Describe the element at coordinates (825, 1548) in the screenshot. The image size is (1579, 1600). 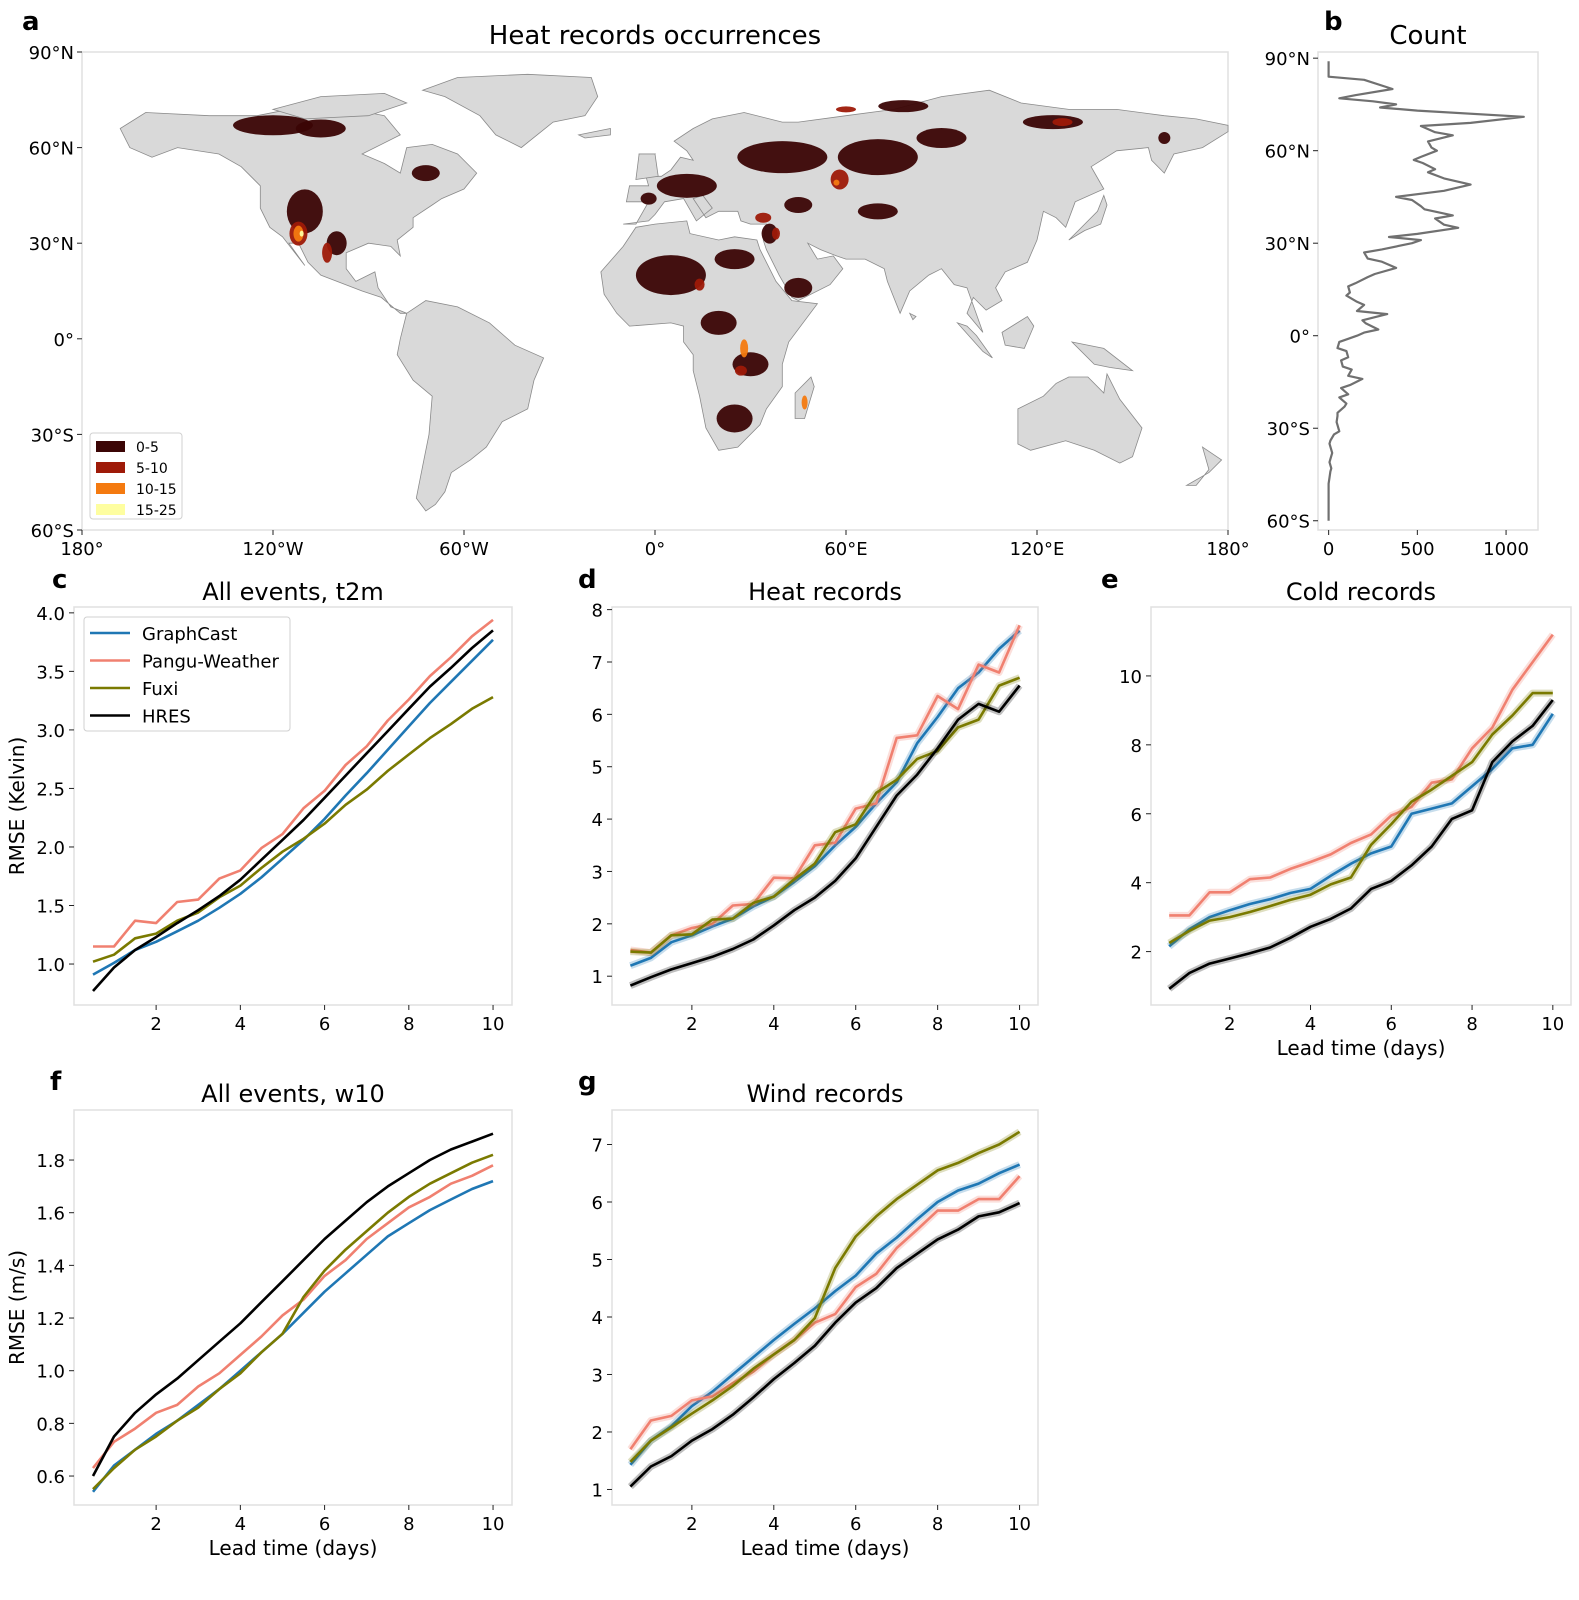
I see `x-axis-label: Lead time (days)` at that location.